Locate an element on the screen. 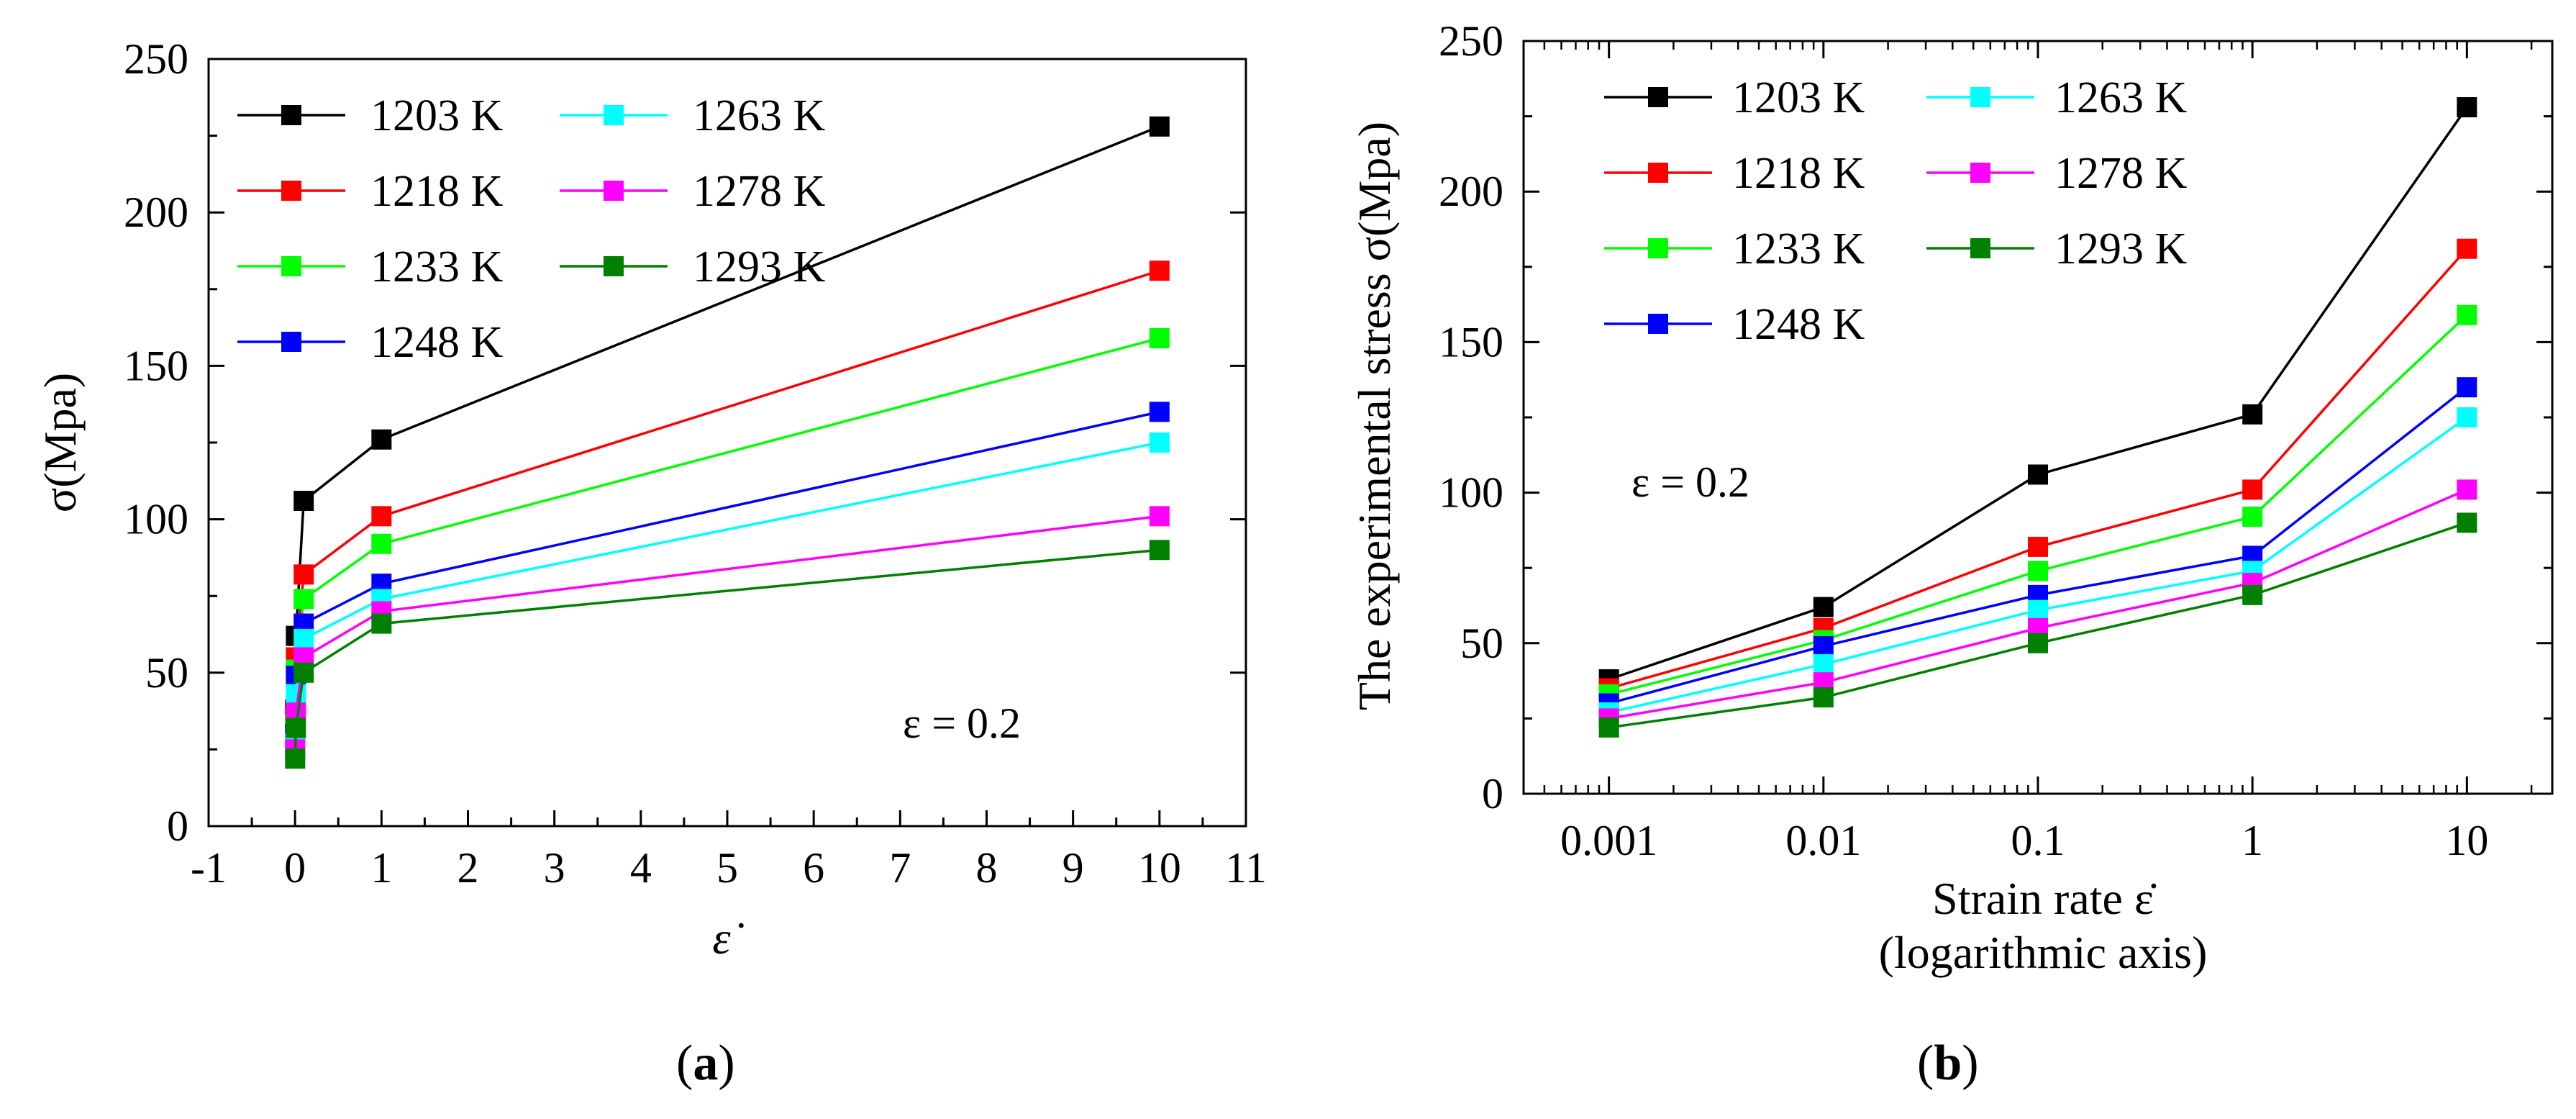 This screenshot has height=1119, width=2576. panel-b-y-tick-label: 250 is located at coordinates (1471, 41).